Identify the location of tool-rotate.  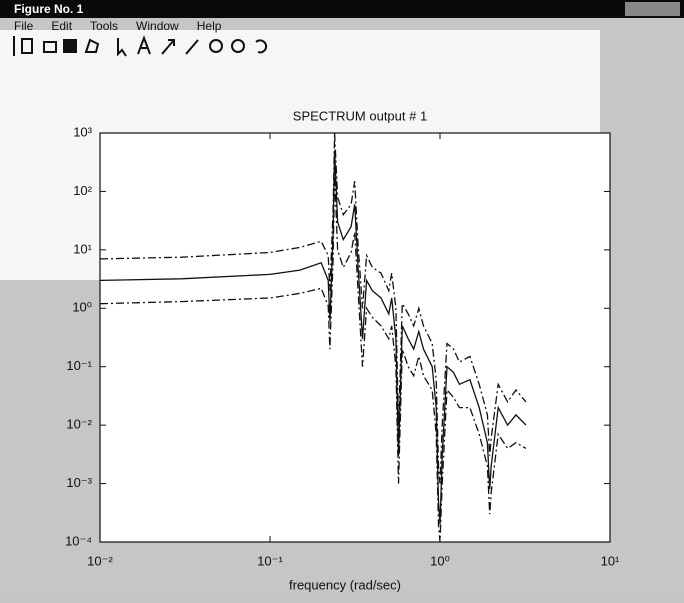
(261, 46).